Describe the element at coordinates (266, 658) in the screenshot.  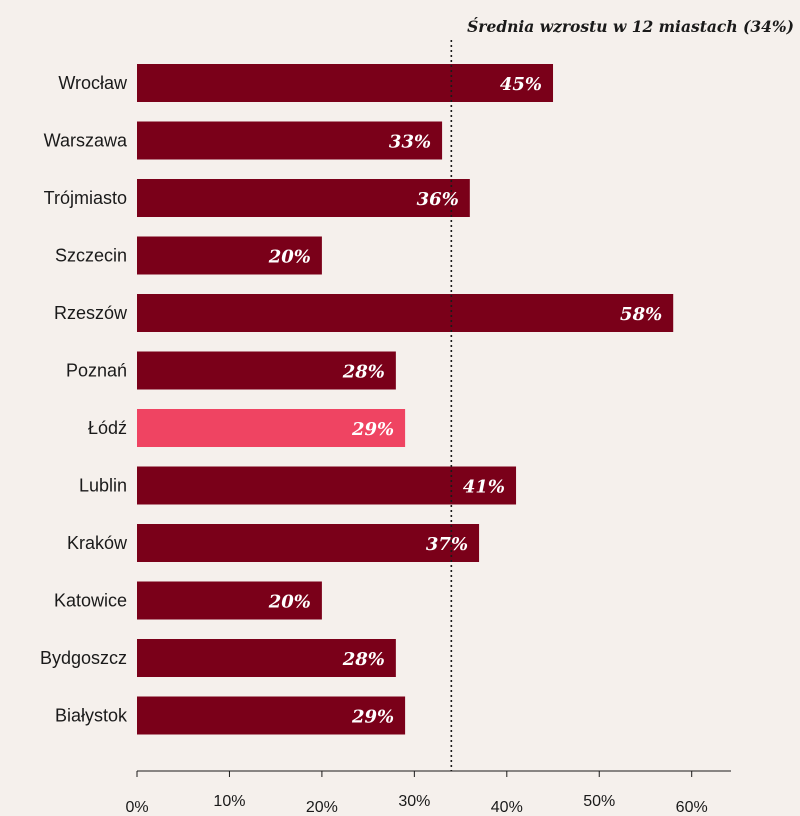
I see `bar-Bydgoszcz` at that location.